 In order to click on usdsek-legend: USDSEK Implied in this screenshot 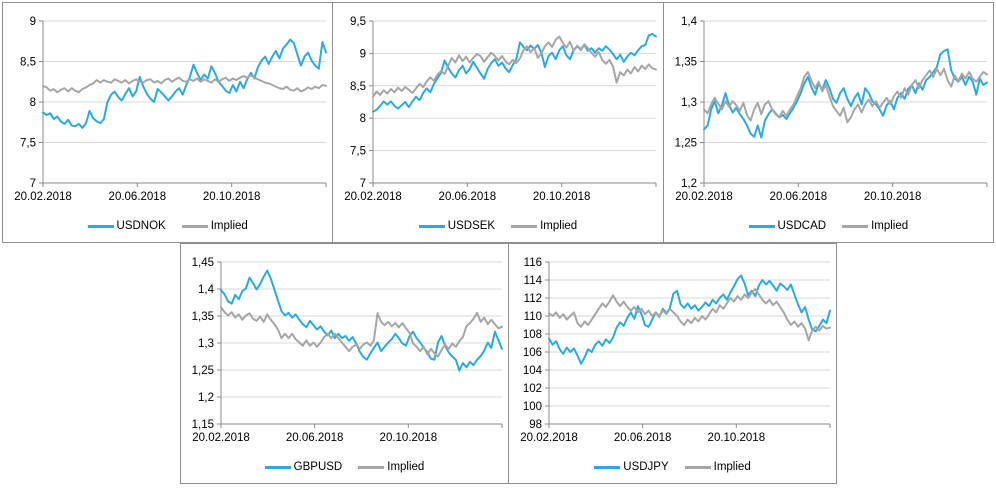, I will do `click(497, 226)`.